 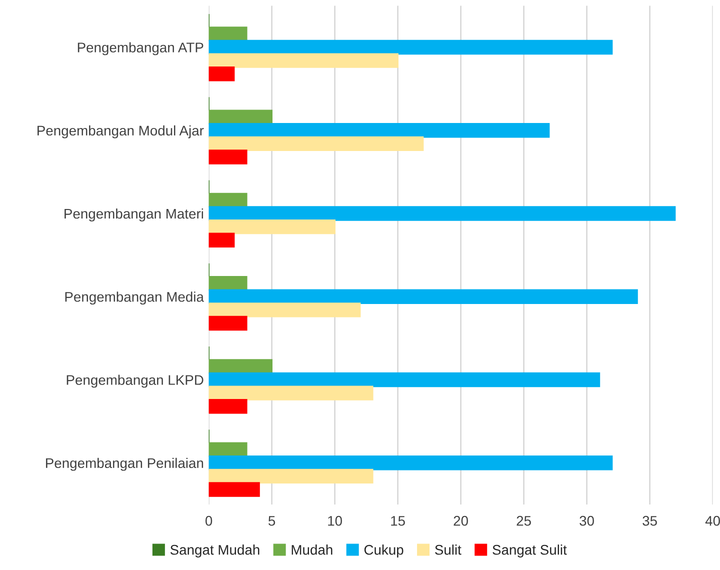 I want to click on x-tick-label: 35, so click(x=649, y=521).